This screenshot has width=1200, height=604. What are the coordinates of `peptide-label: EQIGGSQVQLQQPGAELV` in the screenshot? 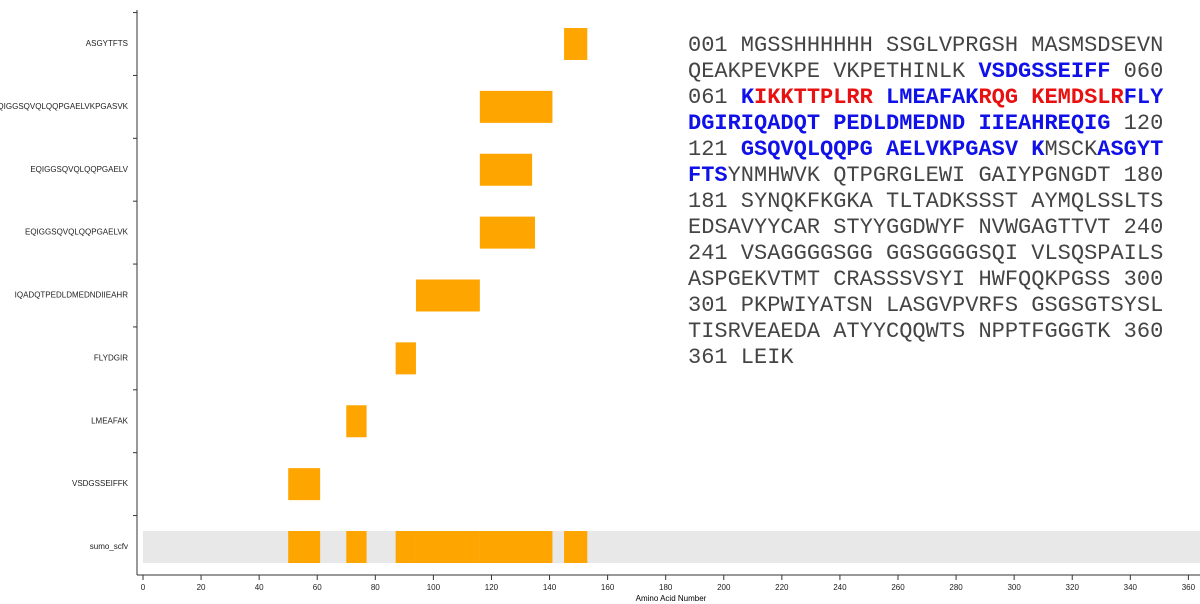 It's located at (79, 169).